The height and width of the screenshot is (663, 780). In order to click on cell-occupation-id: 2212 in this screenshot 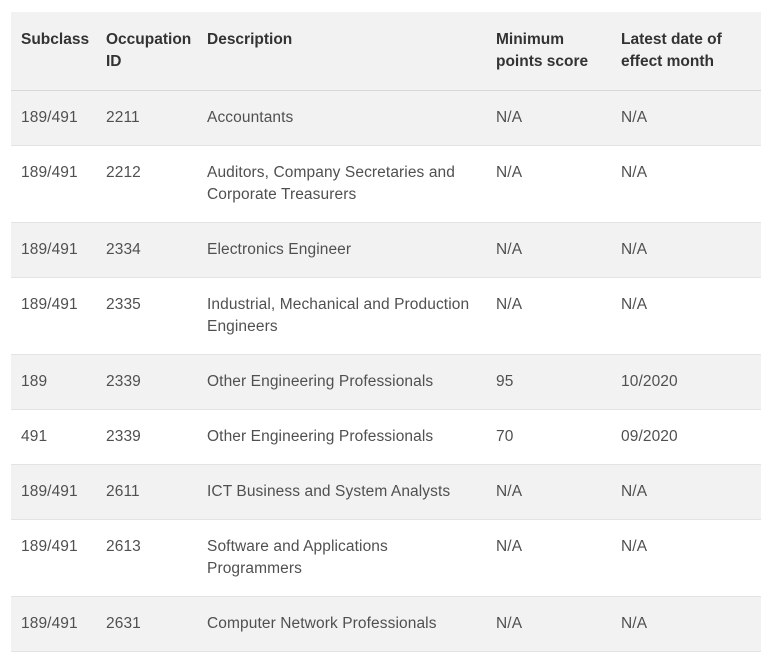, I will do `click(146, 184)`.